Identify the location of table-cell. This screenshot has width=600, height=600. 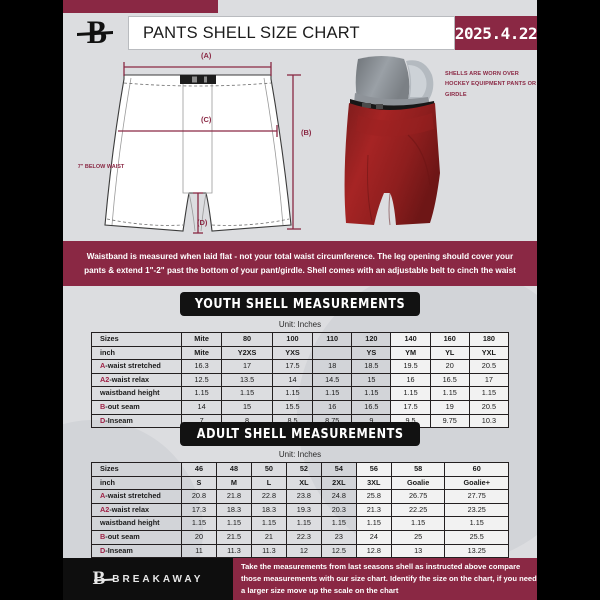
(332, 353).